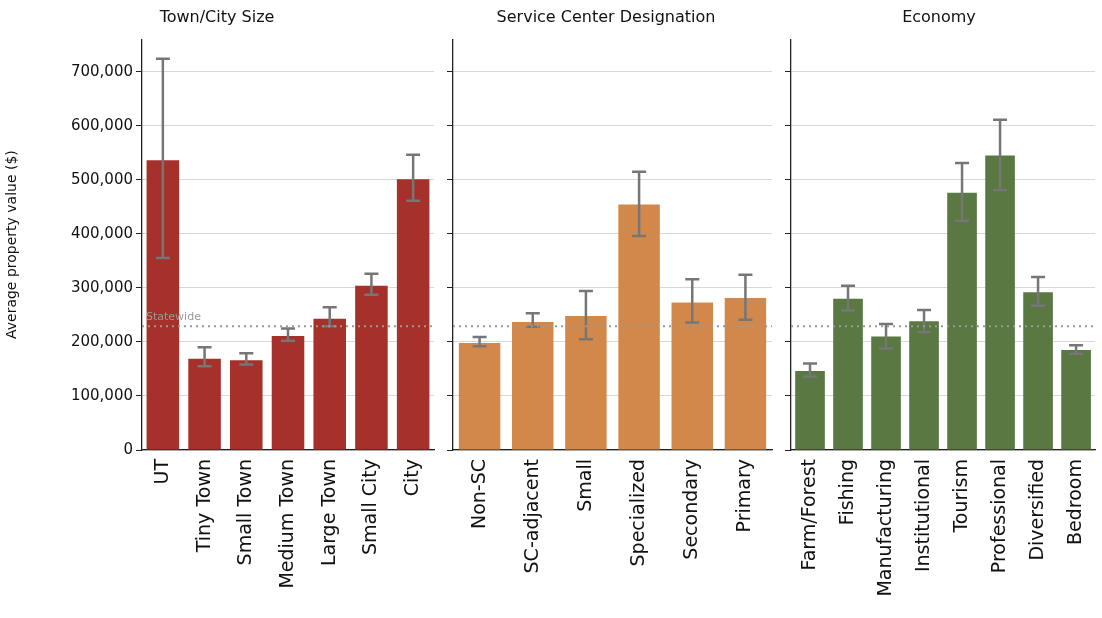  Describe the element at coordinates (285, 524) in the screenshot. I see `x-tick-label: Medium Town` at that location.